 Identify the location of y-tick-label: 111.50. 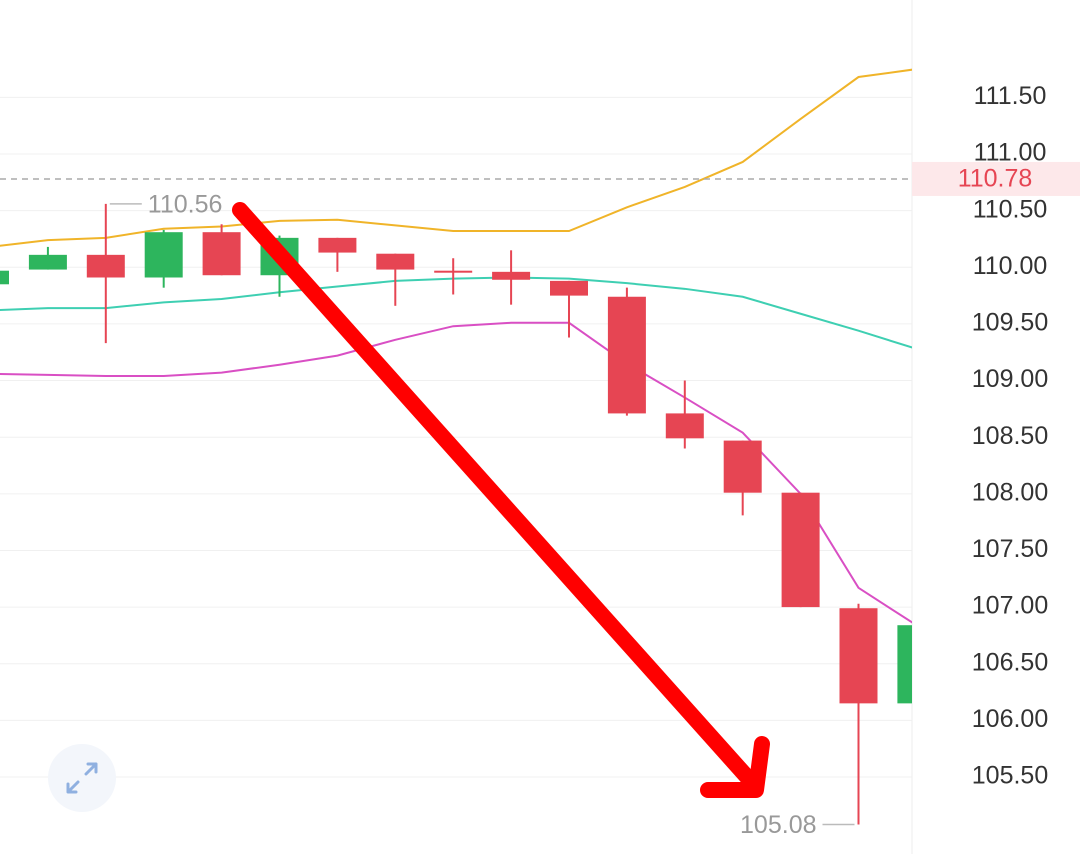
(1010, 96).